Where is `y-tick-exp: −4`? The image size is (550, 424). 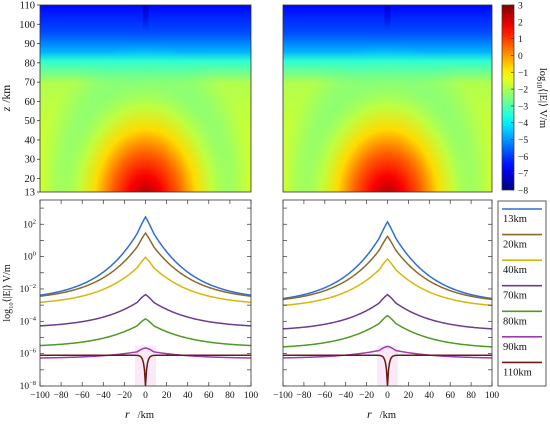 y-tick-exp: −4 is located at coordinates (33, 318).